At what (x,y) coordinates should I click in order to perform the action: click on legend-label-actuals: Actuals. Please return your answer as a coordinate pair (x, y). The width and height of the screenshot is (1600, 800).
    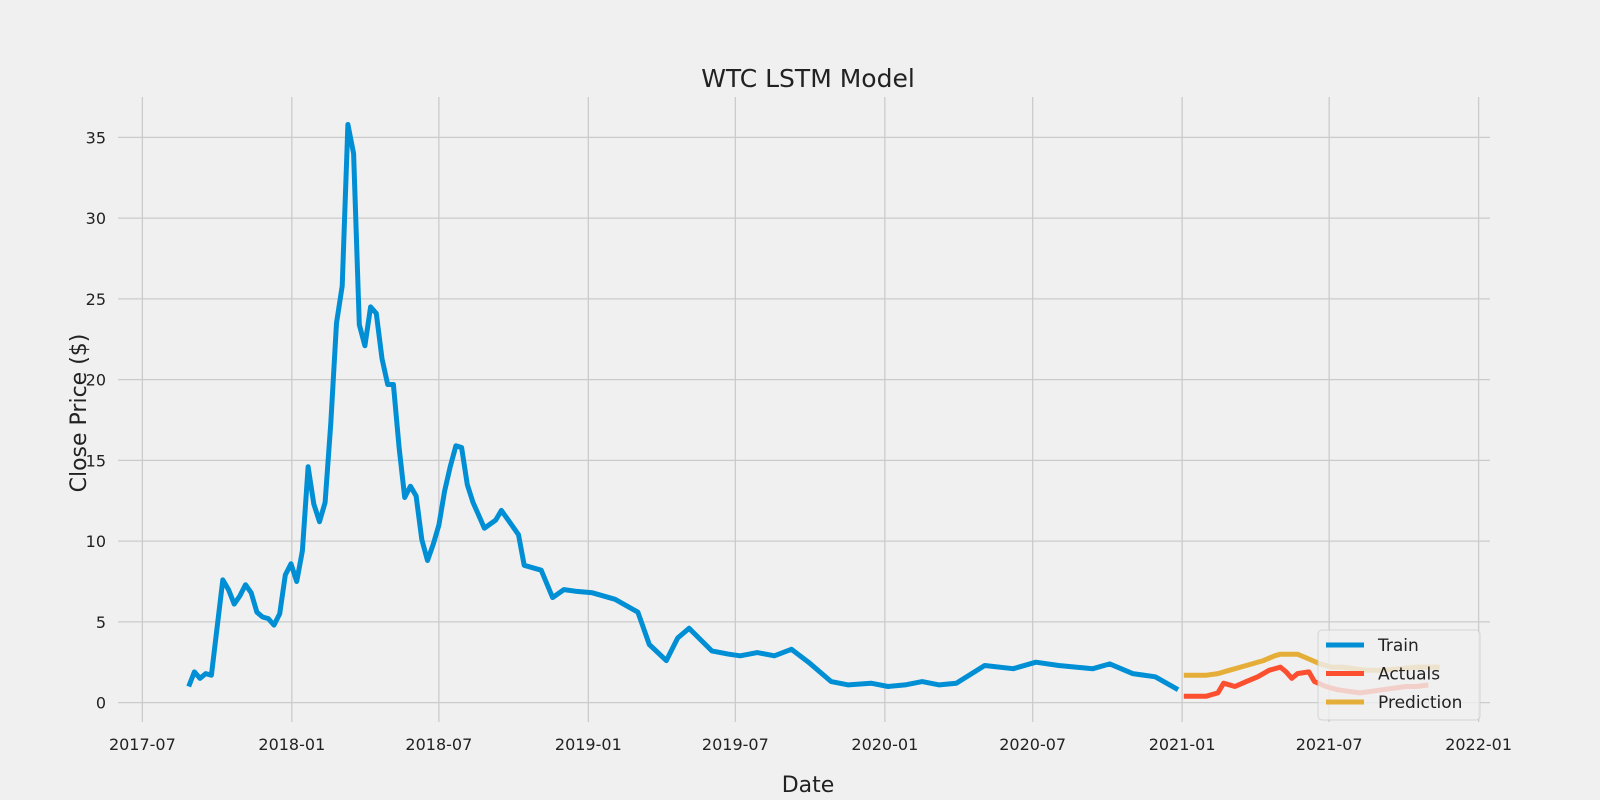
    Looking at the image, I should click on (1409, 675).